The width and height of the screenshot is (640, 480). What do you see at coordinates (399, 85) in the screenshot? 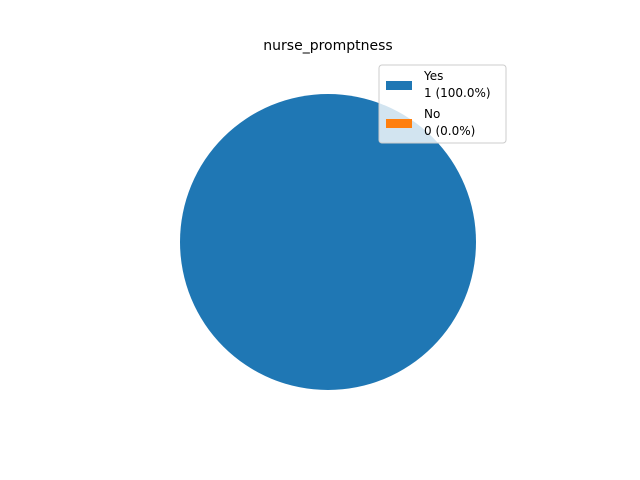
I see `legend-swatch-yes` at bounding box center [399, 85].